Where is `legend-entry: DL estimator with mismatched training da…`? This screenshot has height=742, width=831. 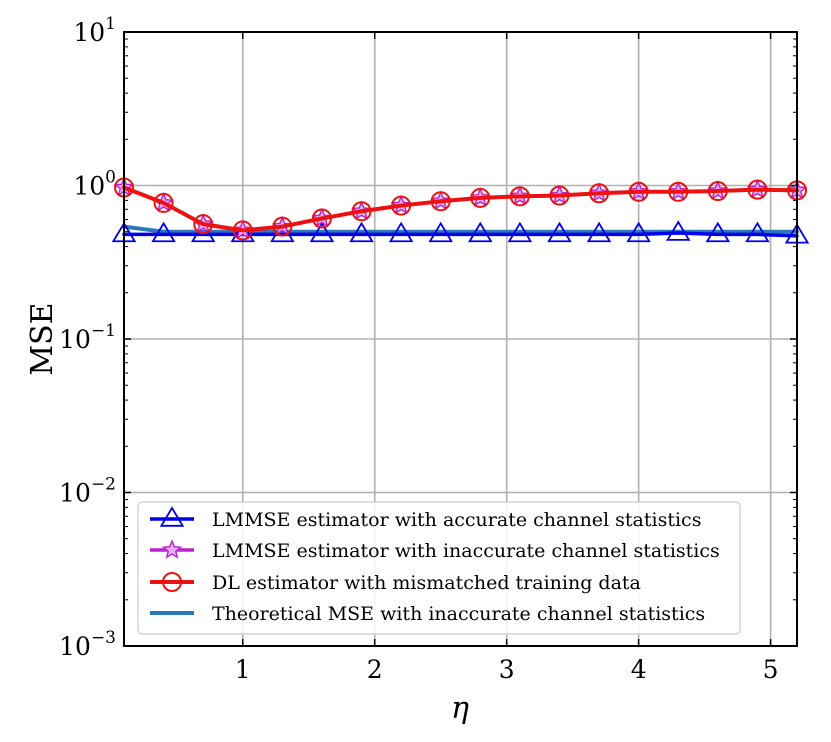
legend-entry: DL estimator with mismatched training da… is located at coordinates (395, 583).